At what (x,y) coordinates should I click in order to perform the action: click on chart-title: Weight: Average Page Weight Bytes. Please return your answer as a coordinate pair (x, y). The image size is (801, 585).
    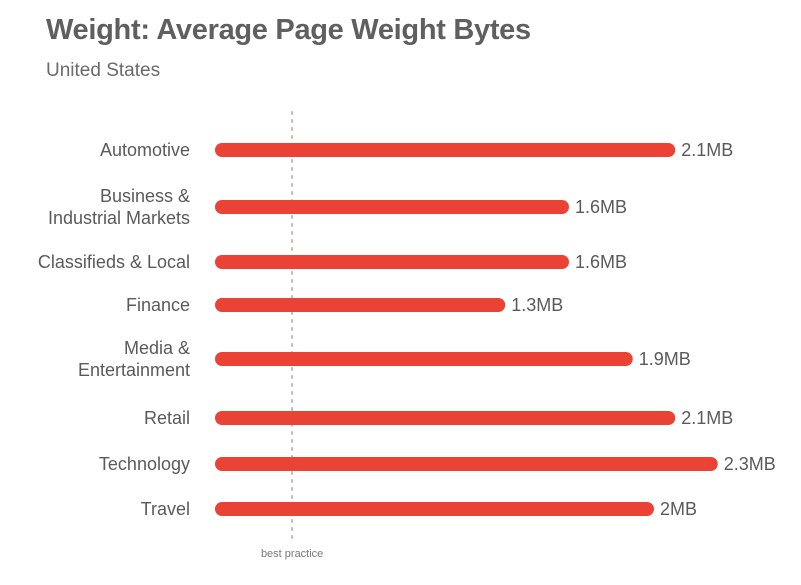
    Looking at the image, I should click on (288, 30).